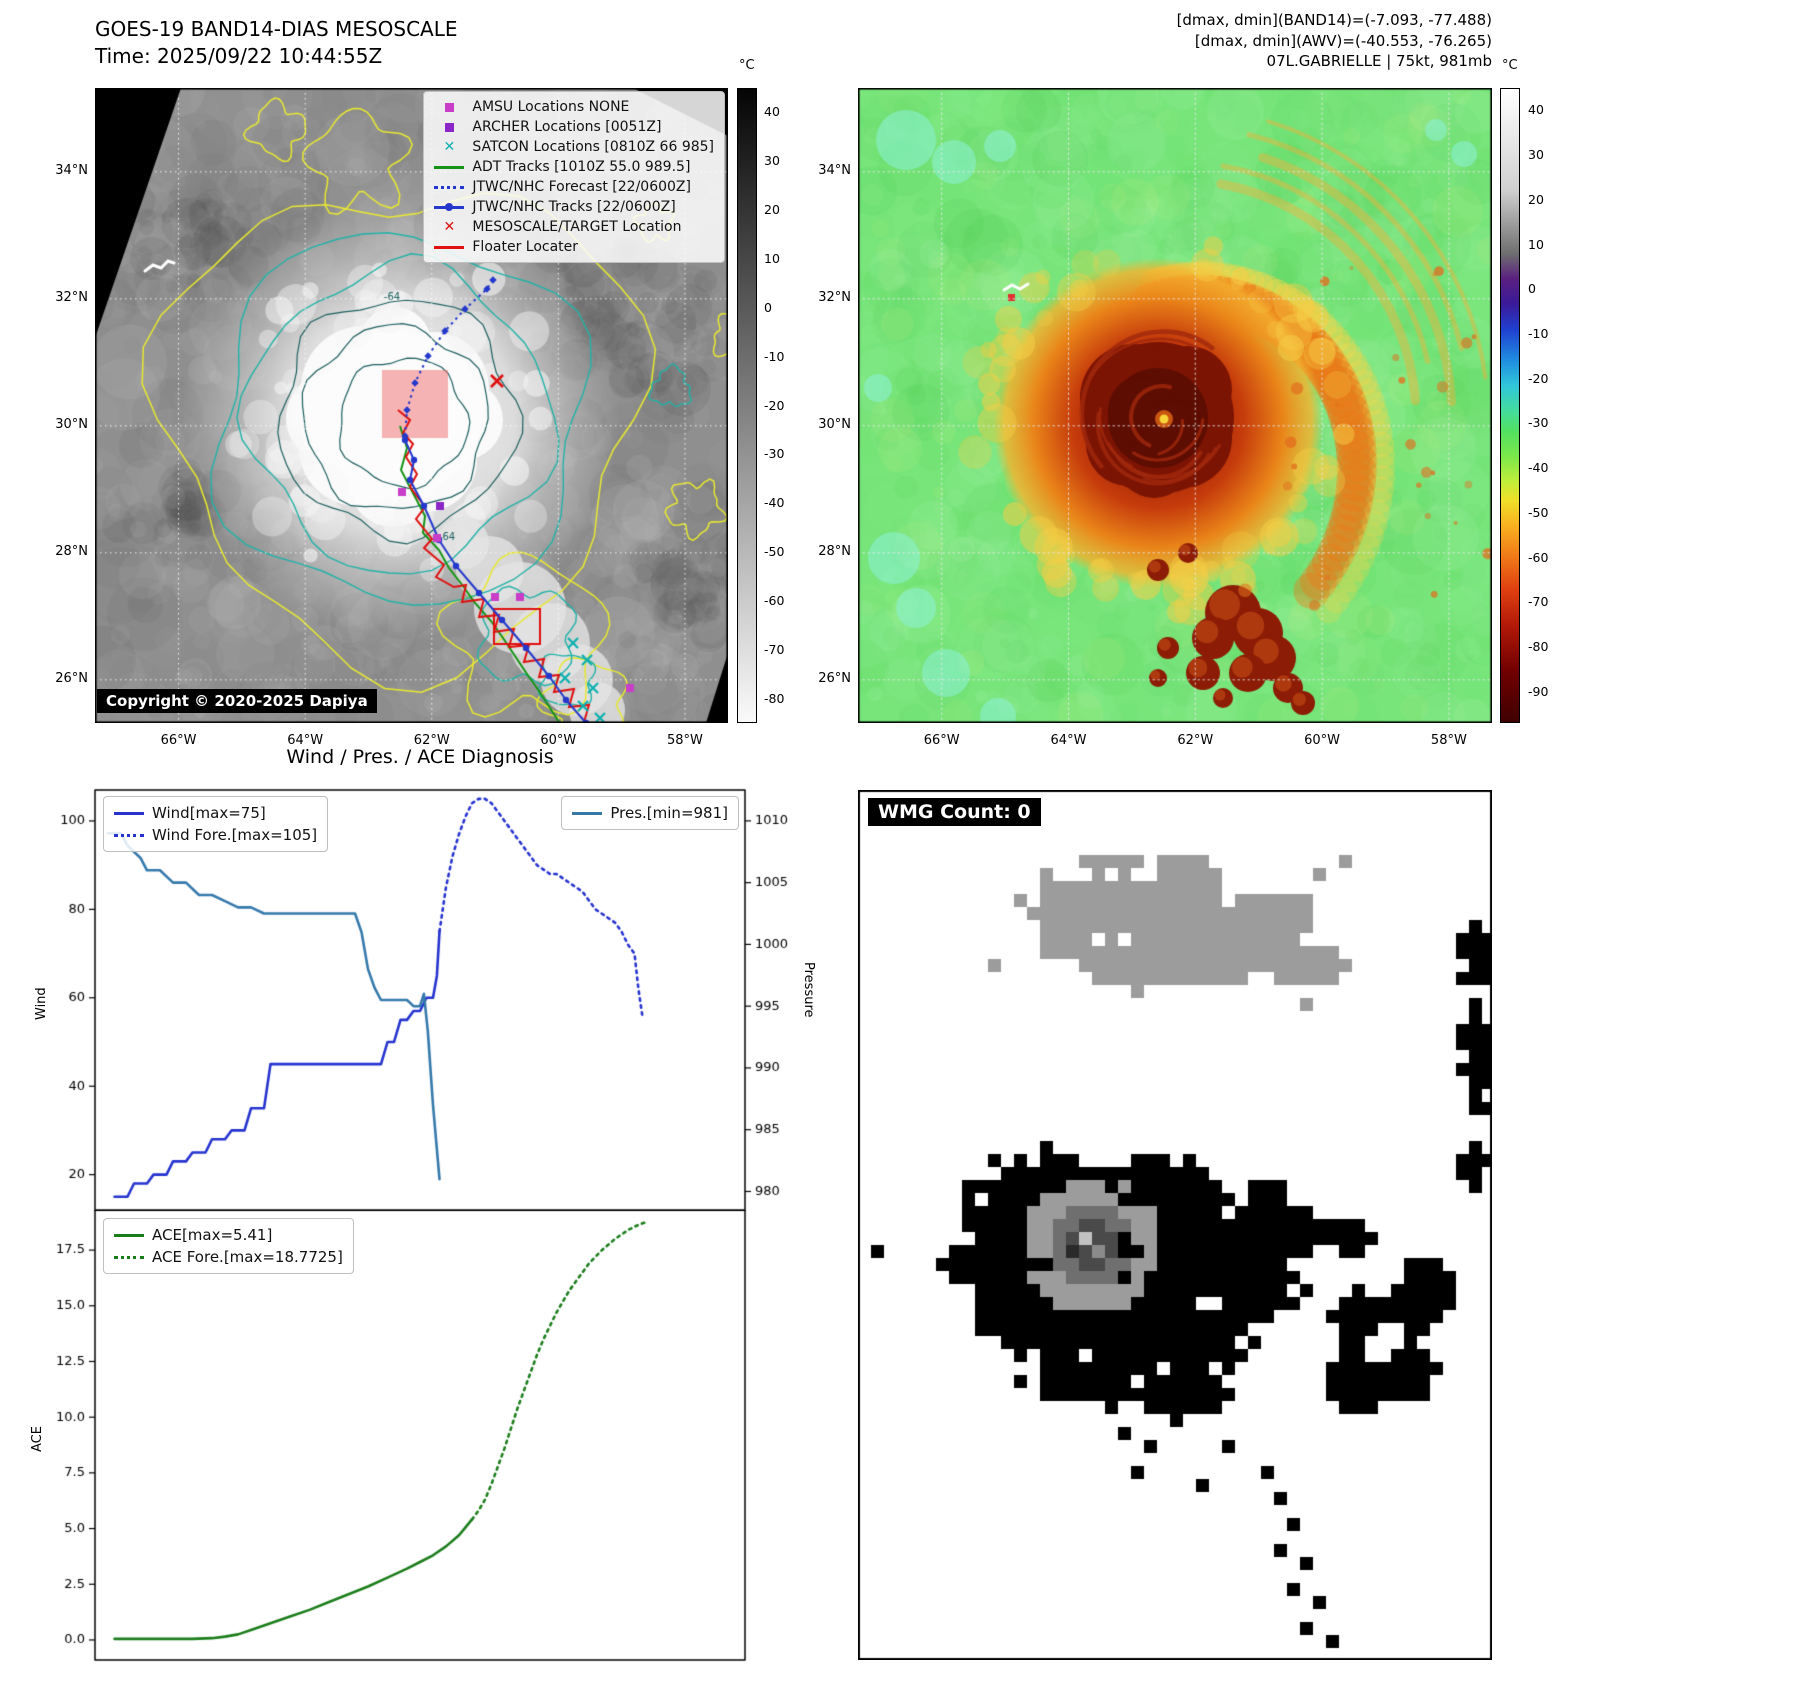  I want to click on dmax-awv-text: [dmax, dmin](AWV)=(-40.553, -76.265), so click(1343, 40).